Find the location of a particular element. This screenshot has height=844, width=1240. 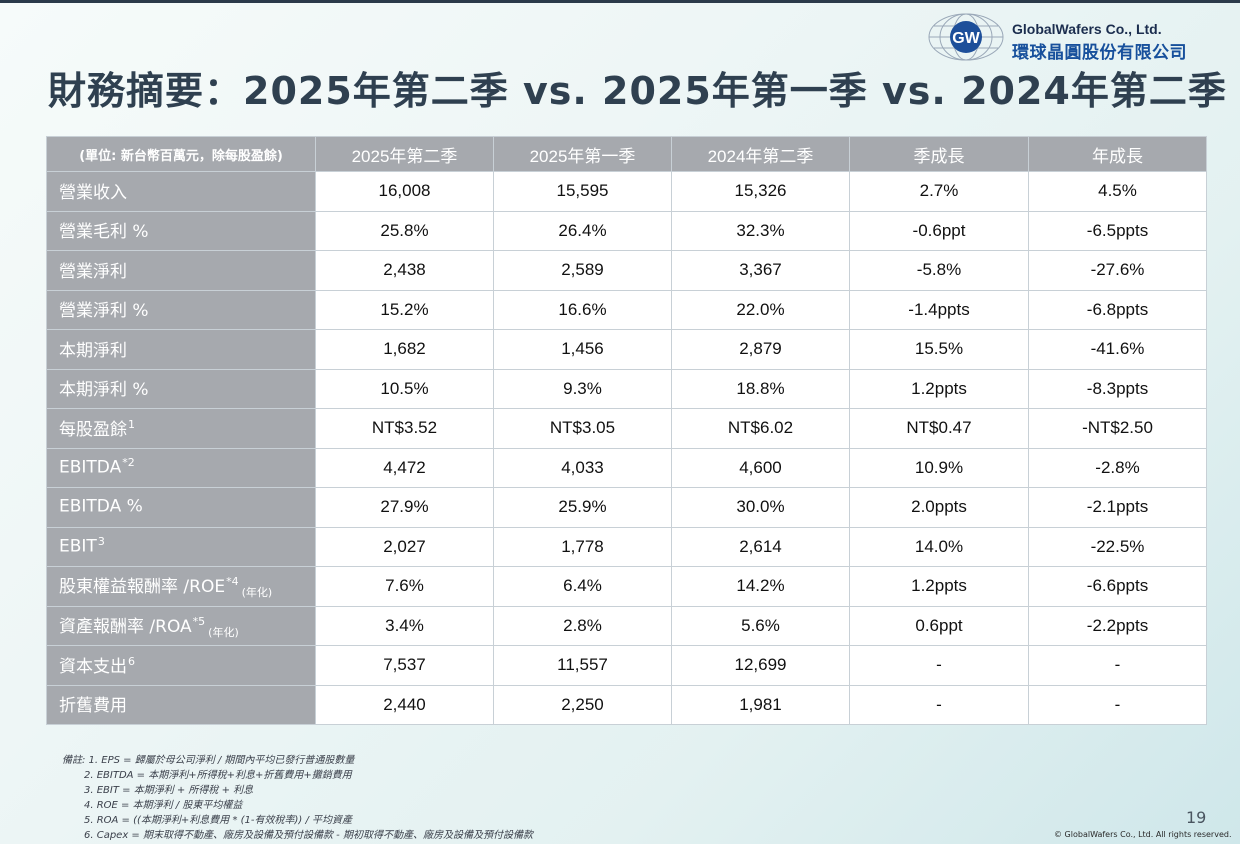

svg-text: GW is located at coordinates (966, 38).